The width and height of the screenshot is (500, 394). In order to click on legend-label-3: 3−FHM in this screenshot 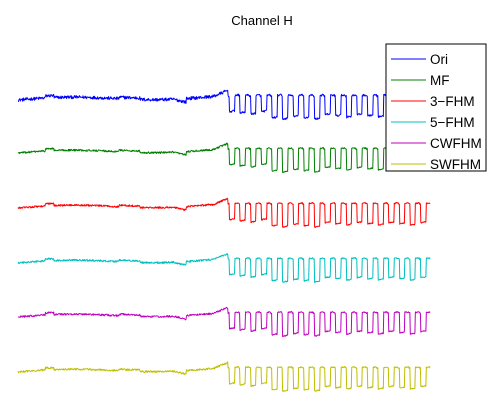, I will do `click(452, 101)`.